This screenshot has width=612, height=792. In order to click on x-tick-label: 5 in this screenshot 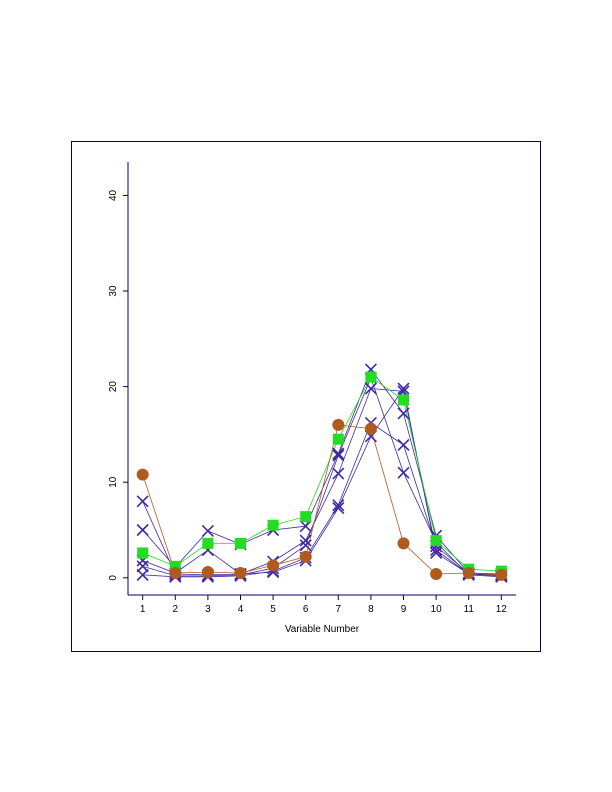, I will do `click(273, 609)`.